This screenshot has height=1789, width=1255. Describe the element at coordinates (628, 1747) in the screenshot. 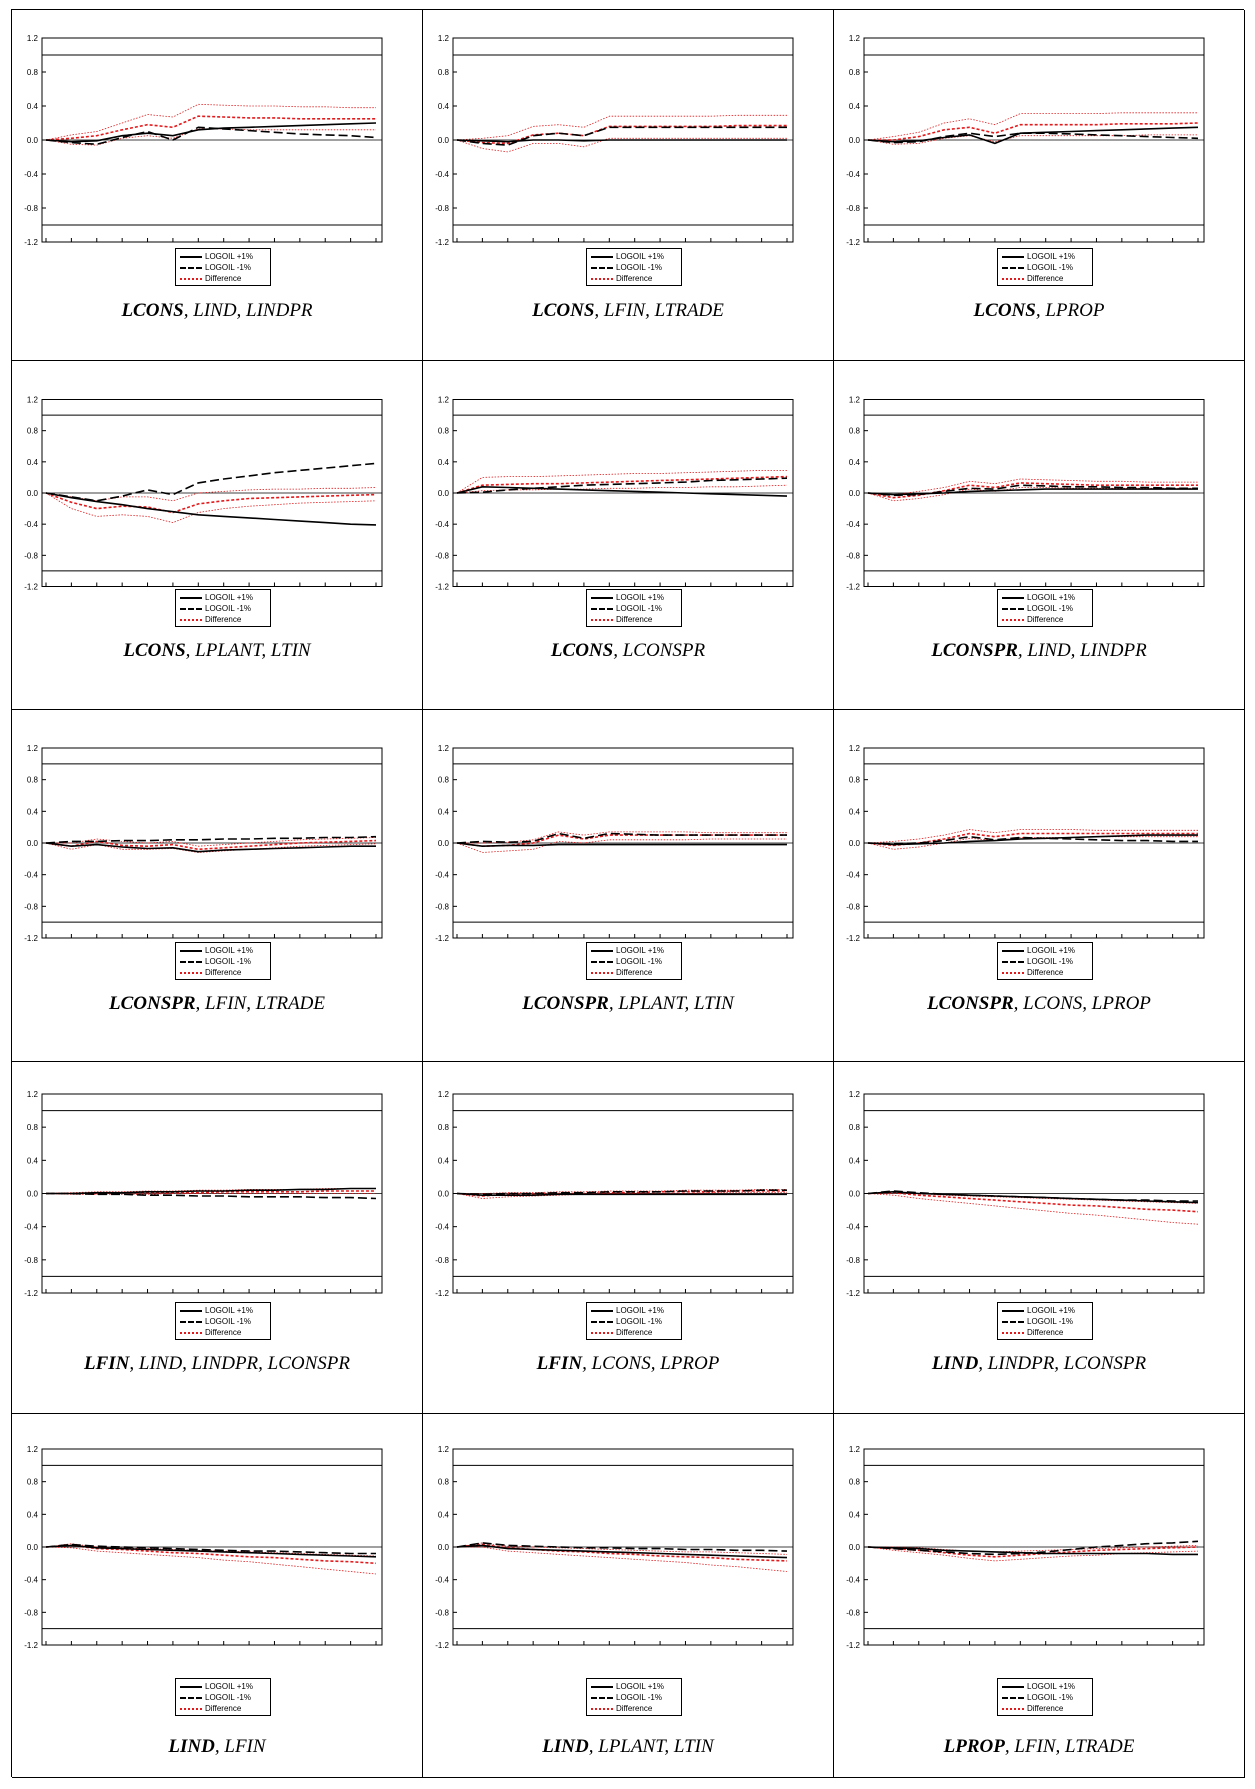

I see `chart-caption: LIND, LPLANT, LTIN` at that location.